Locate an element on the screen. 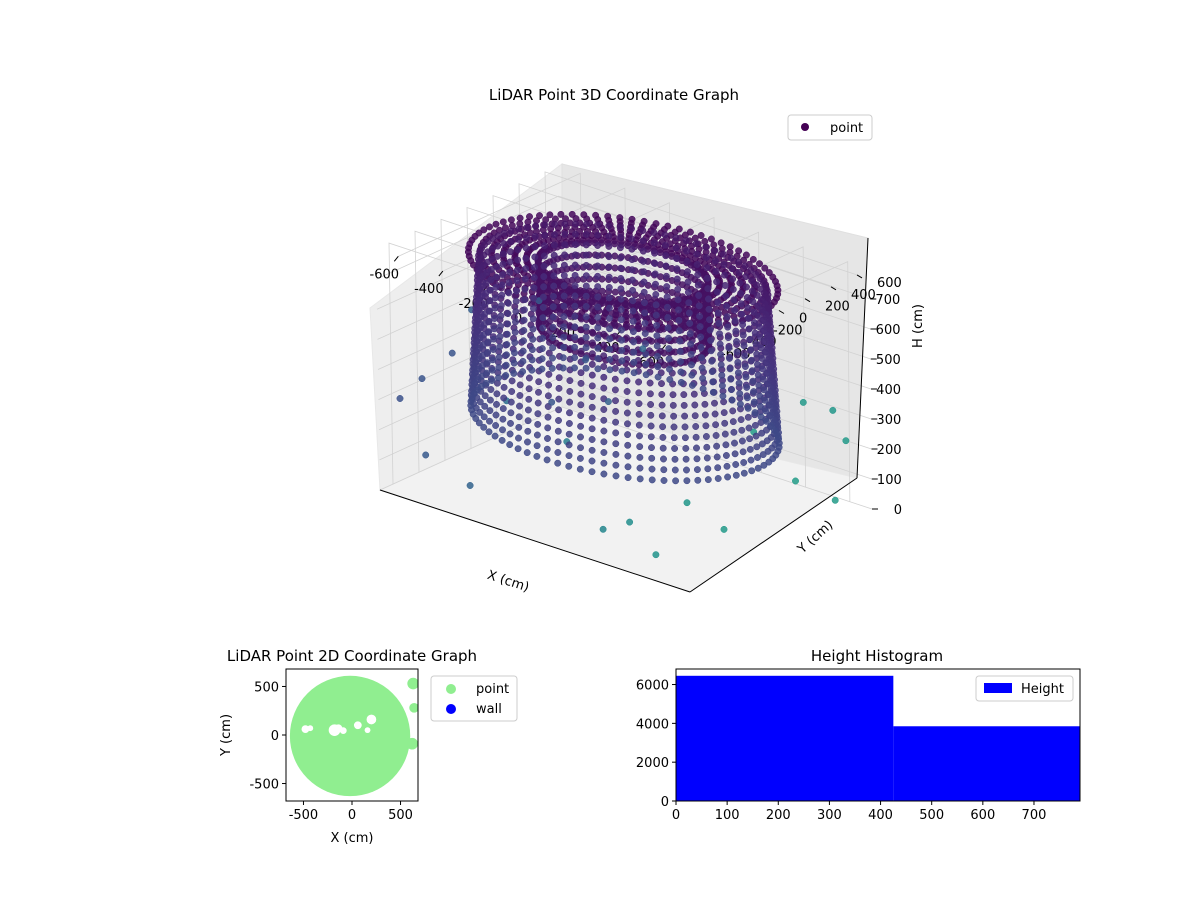 Image resolution: width=1200 pixels, height=900 pixels. hist-y-tick-label: 4000 is located at coordinates (652, 724).